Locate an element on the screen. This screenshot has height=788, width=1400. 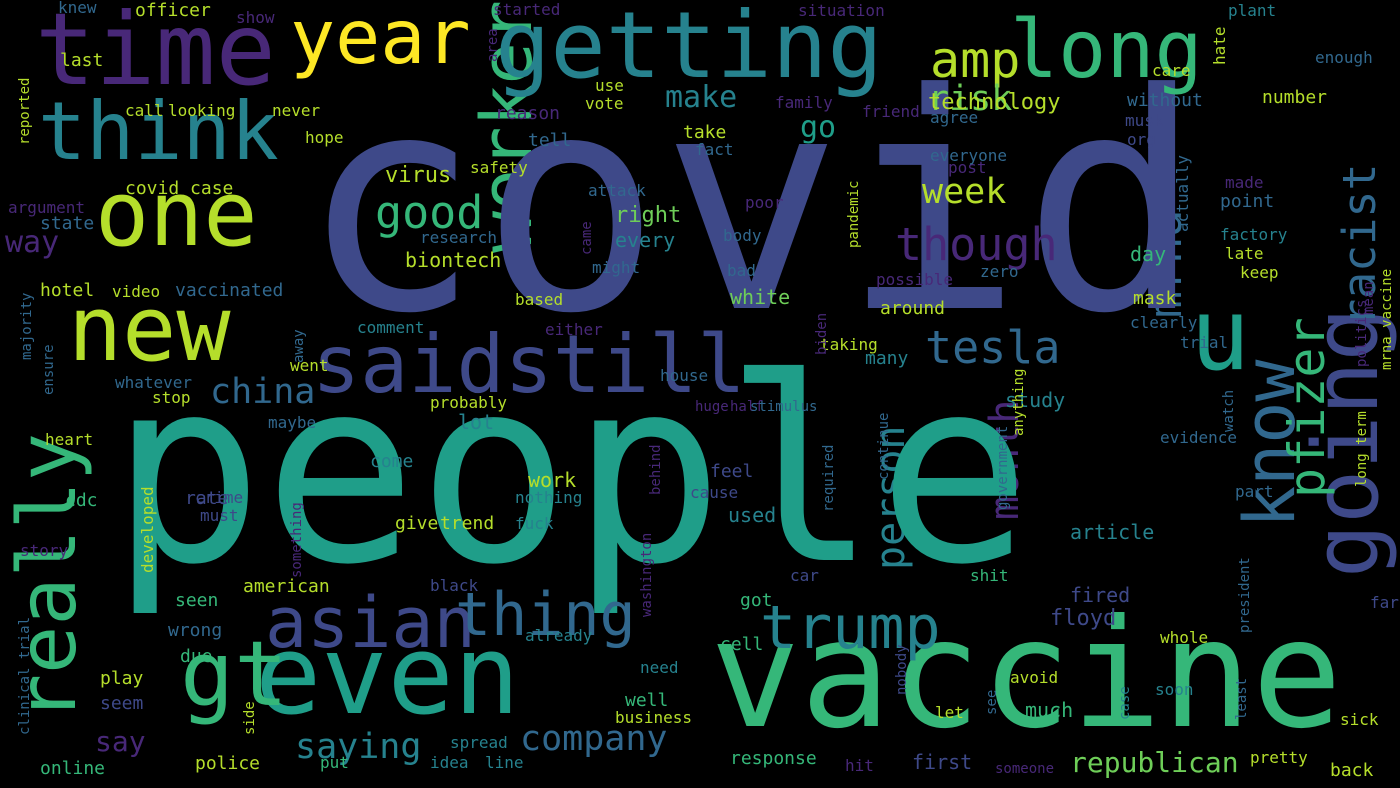
word-gt: gt is located at coordinates (234, 674).